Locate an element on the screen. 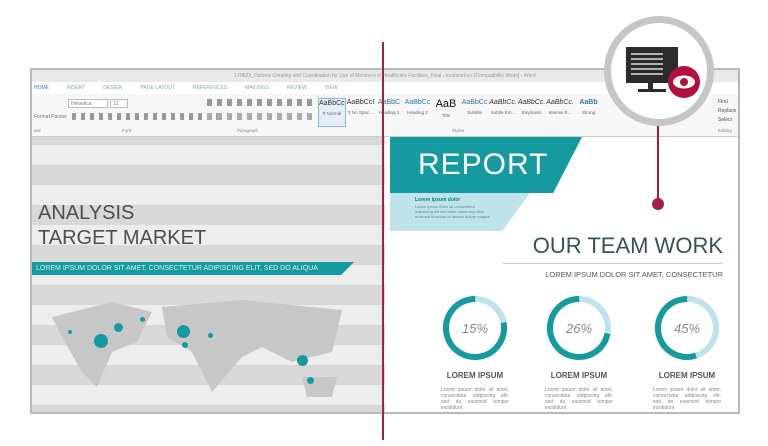  style-label: Strong is located at coordinates (588, 112).